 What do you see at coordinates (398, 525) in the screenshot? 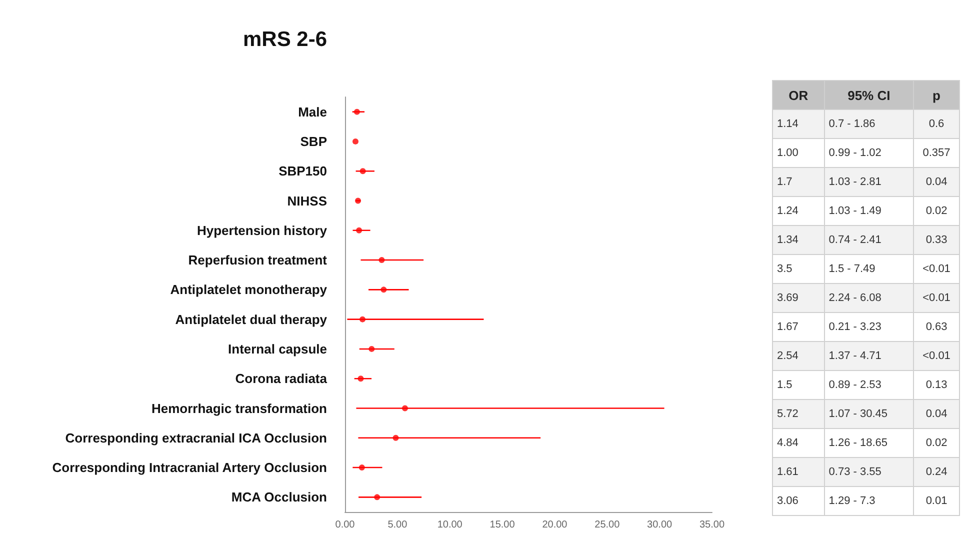
I see `x-tick-label: 5.00` at bounding box center [398, 525].